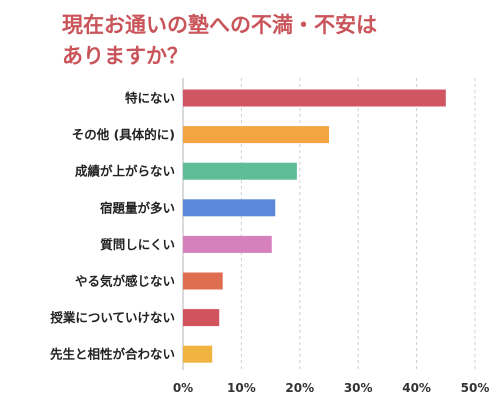 The width and height of the screenshot is (497, 400). What do you see at coordinates (241, 388) in the screenshot?
I see `x-tick-label: 10%` at bounding box center [241, 388].